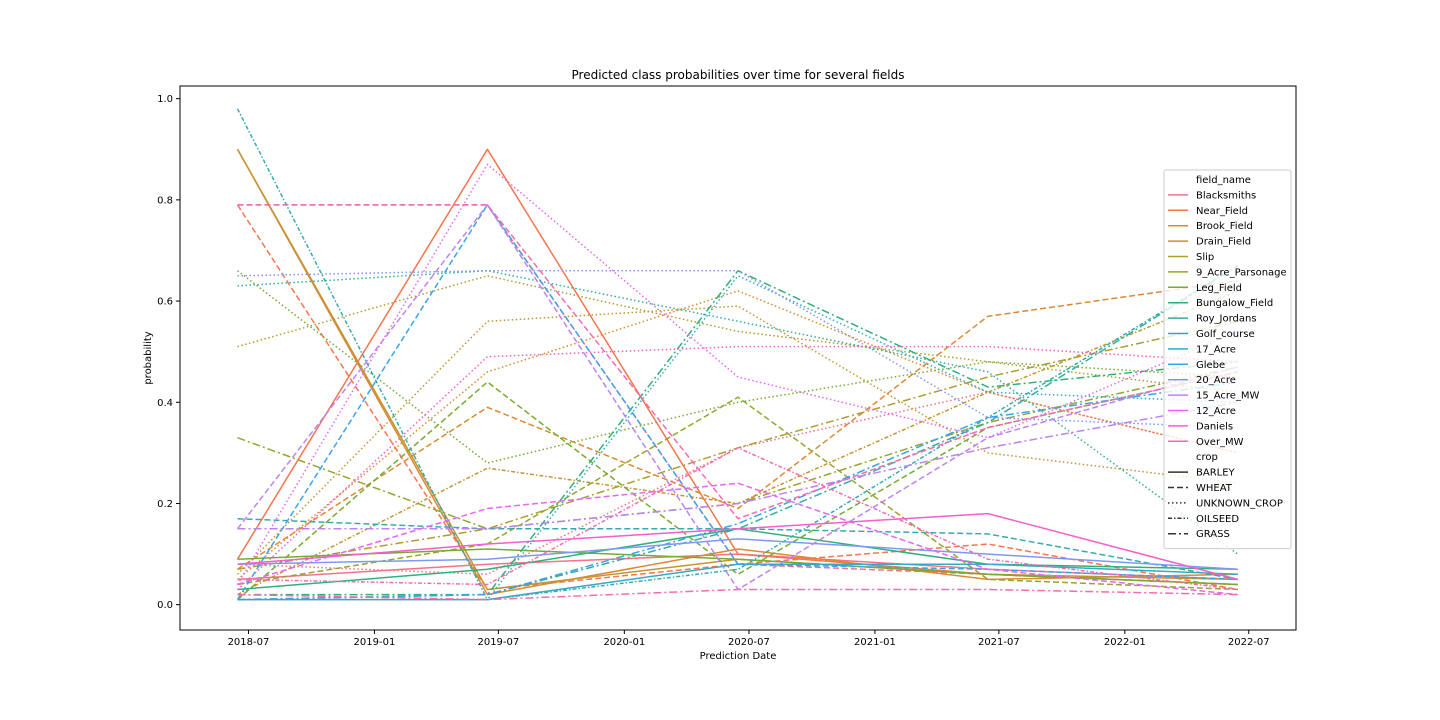 The image size is (1440, 720). Describe the element at coordinates (1226, 195) in the screenshot. I see `legend-field-label: Blacksmiths` at that location.